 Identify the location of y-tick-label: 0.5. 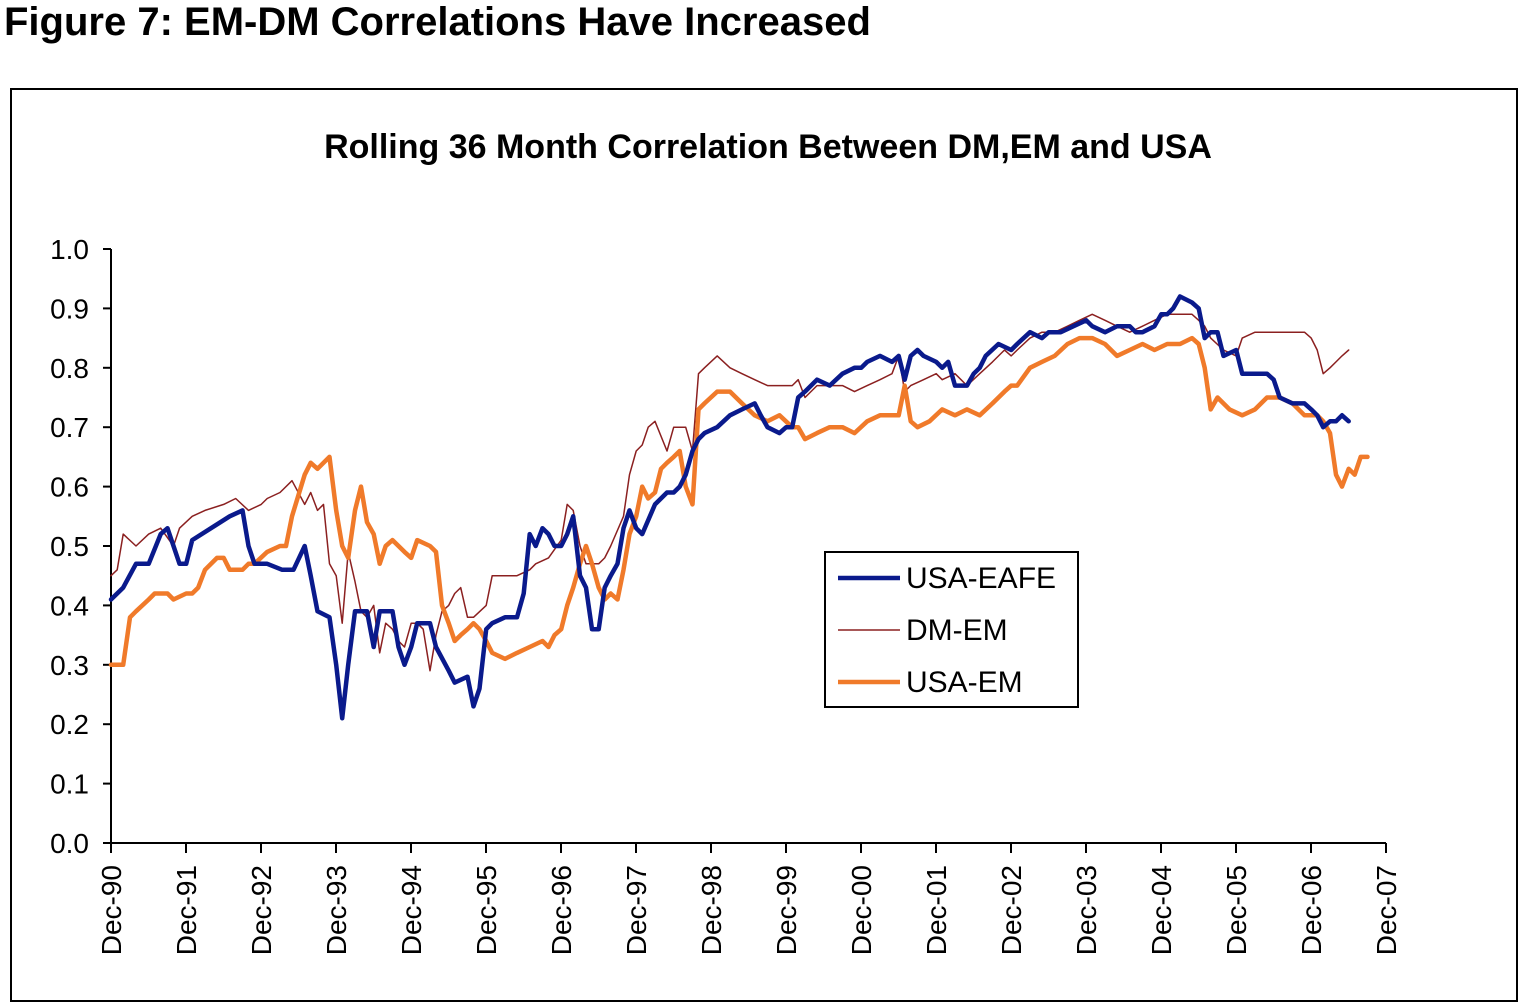
(69, 546).